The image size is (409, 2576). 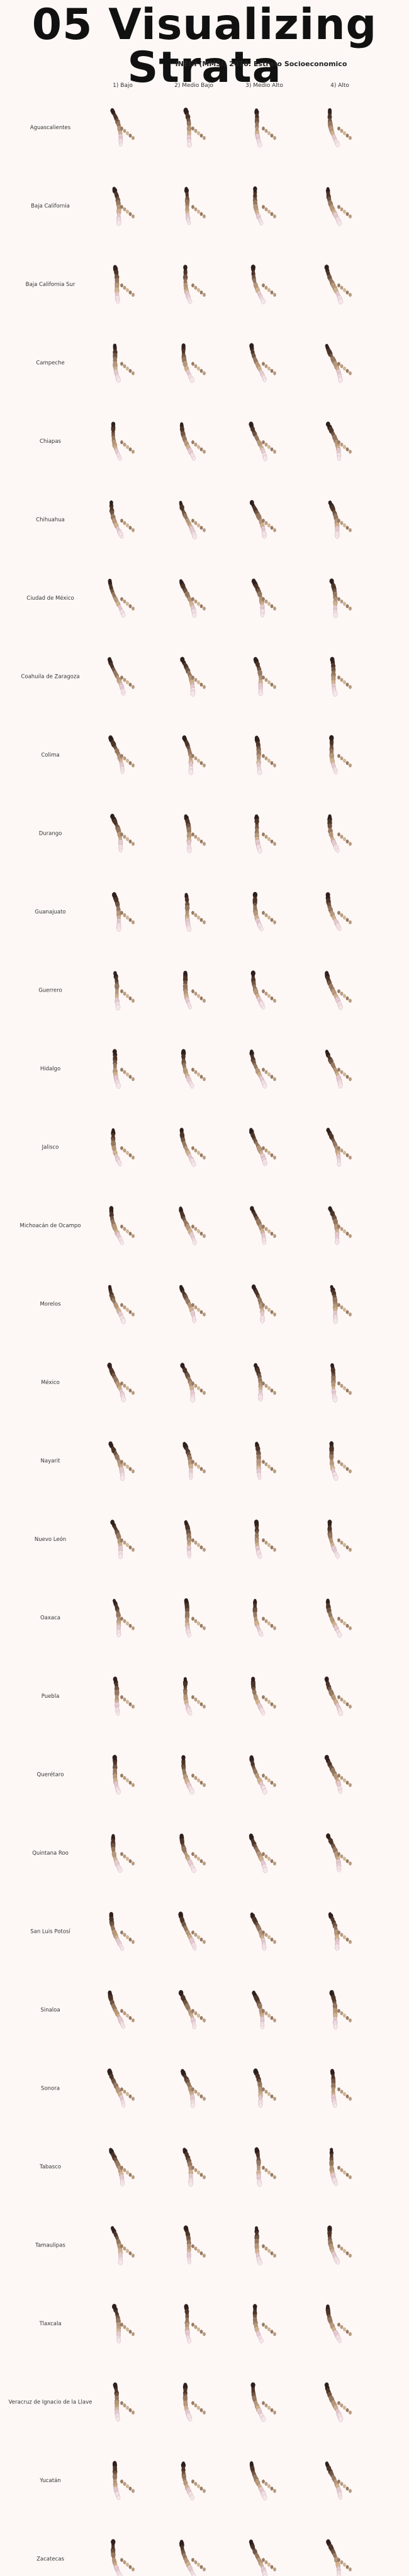 I want to click on row-label: Jalisco, so click(x=51, y=1148).